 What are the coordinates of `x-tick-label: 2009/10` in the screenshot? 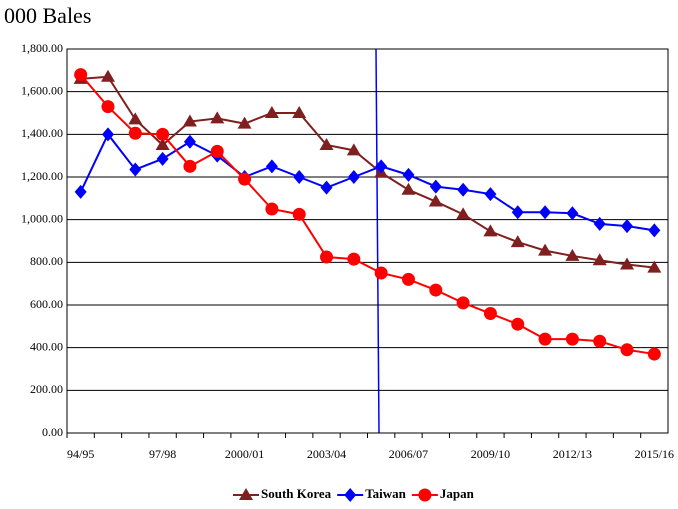 It's located at (490, 454).